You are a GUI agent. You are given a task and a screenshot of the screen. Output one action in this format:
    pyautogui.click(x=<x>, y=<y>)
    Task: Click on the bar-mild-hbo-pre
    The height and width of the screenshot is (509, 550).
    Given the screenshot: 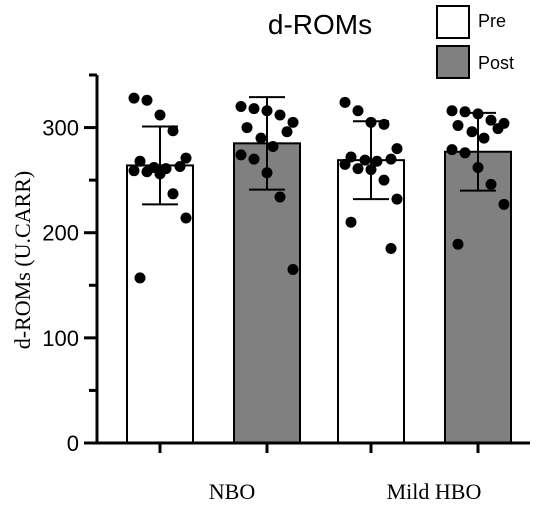 What is the action you would take?
    pyautogui.click(x=371, y=301)
    